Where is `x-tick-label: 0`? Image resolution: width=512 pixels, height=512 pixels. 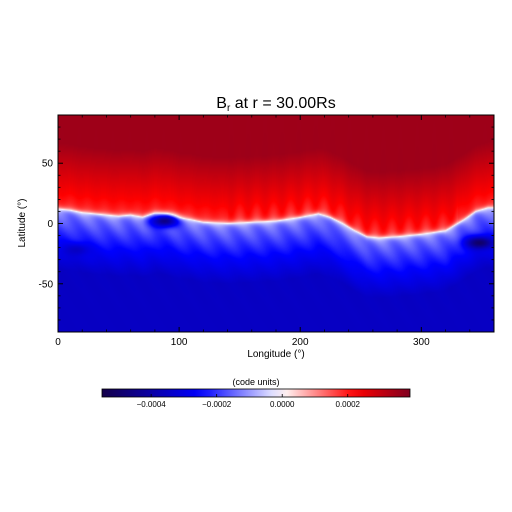 x-tick-label: 0 is located at coordinates (58, 342).